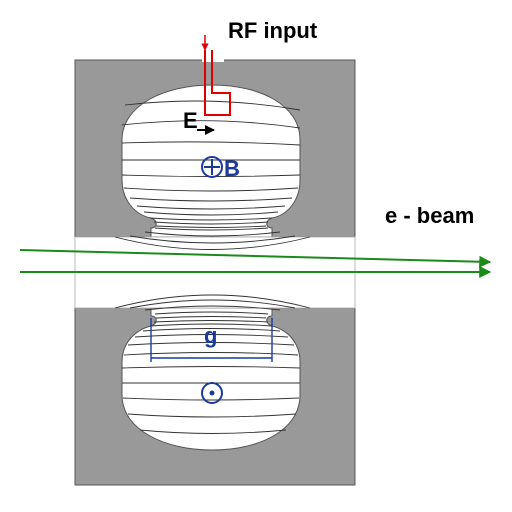 The height and width of the screenshot is (512, 512). What do you see at coordinates (212, 167) in the screenshot?
I see `circle-plus-icon` at bounding box center [212, 167].